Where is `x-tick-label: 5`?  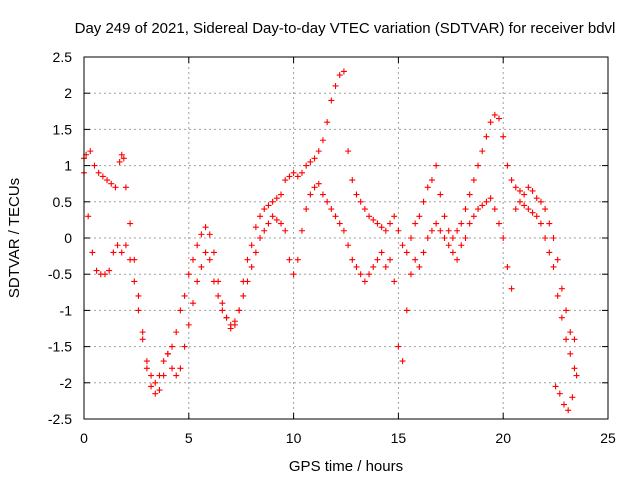 x-tick-label: 5 is located at coordinates (189, 438).